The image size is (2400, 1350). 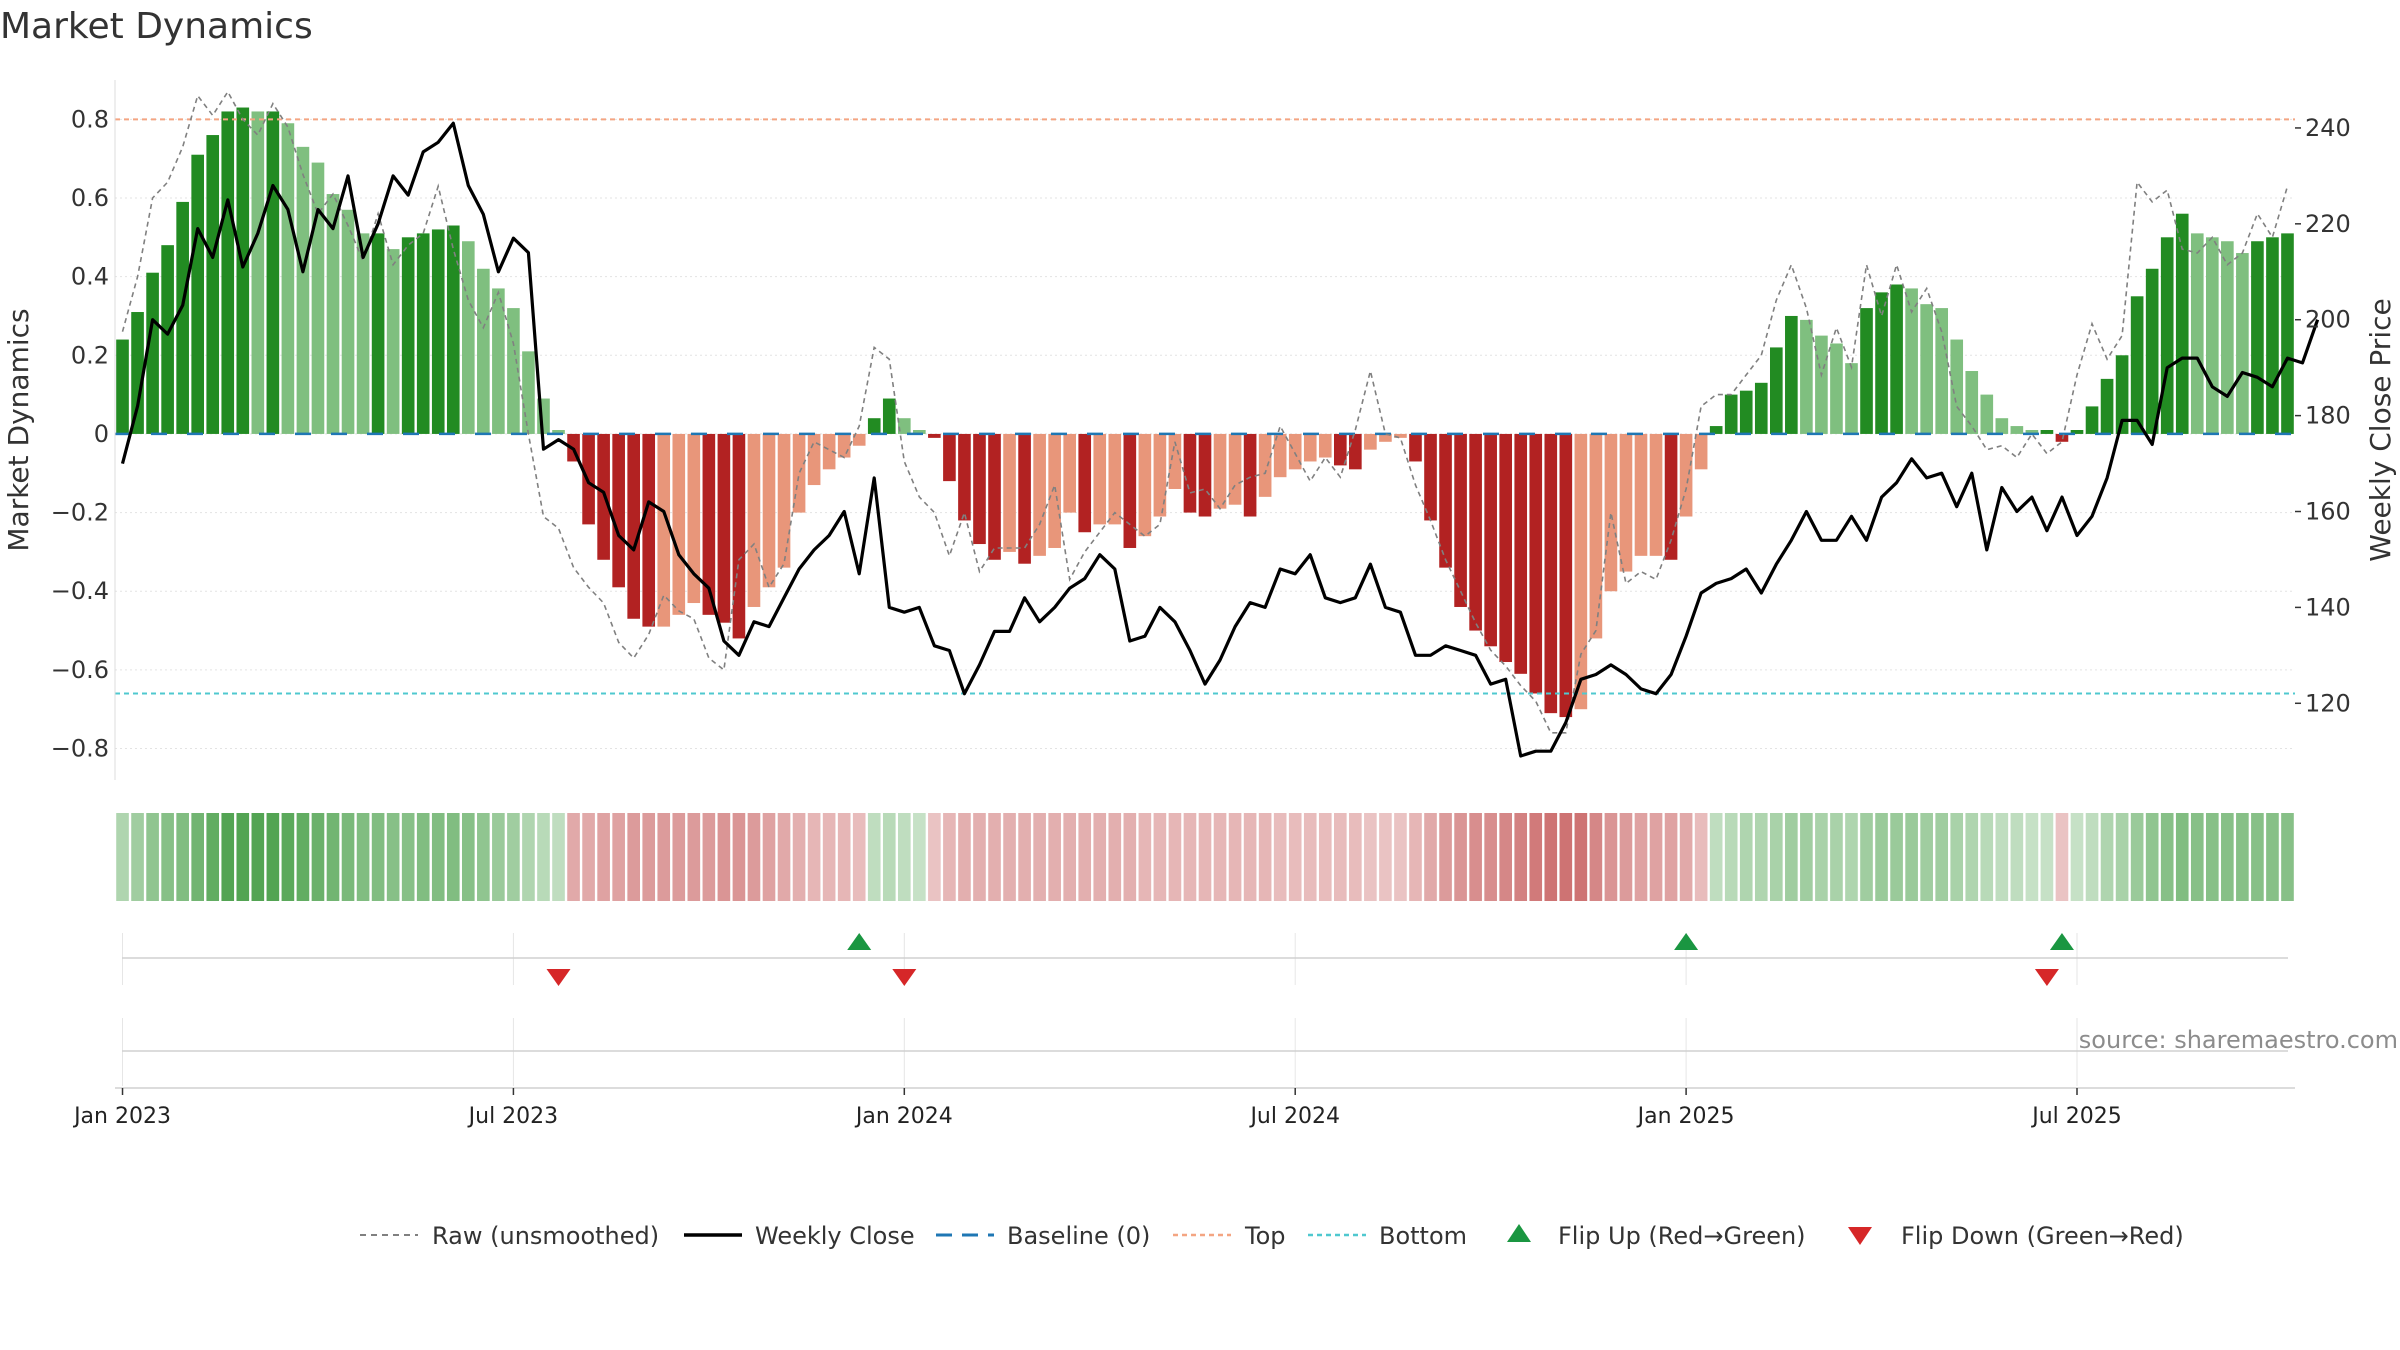 What do you see at coordinates (835, 1236) in the screenshot?
I see `legend-close-label: Weekly Close` at bounding box center [835, 1236].